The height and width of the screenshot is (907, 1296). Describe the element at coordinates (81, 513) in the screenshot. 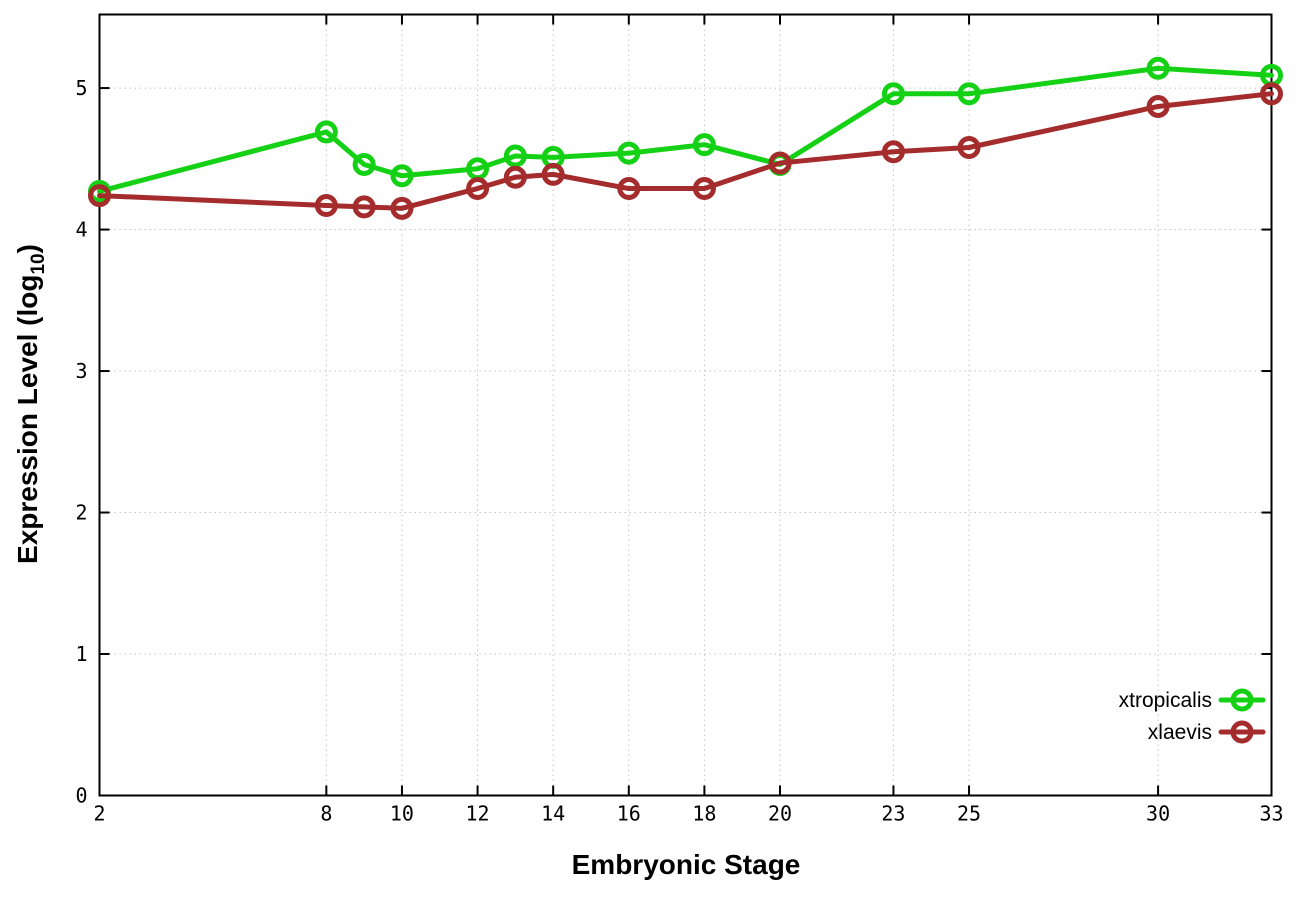

I see `y-tick-label: 2` at that location.